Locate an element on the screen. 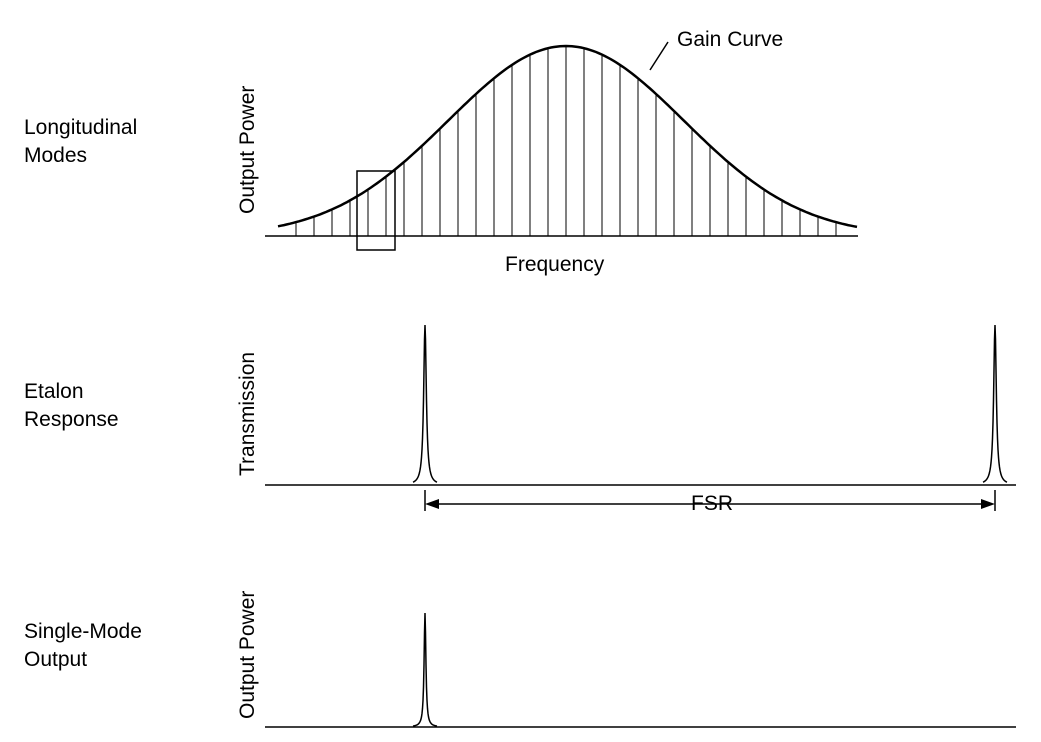  frequency-xlabel: Frequency is located at coordinates (555, 264).